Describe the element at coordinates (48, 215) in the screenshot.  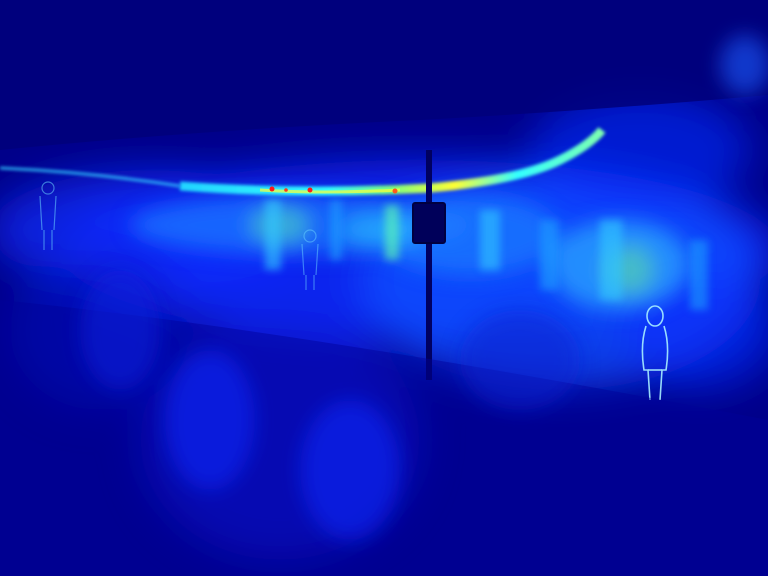
I see `person-silhouette-left` at that location.